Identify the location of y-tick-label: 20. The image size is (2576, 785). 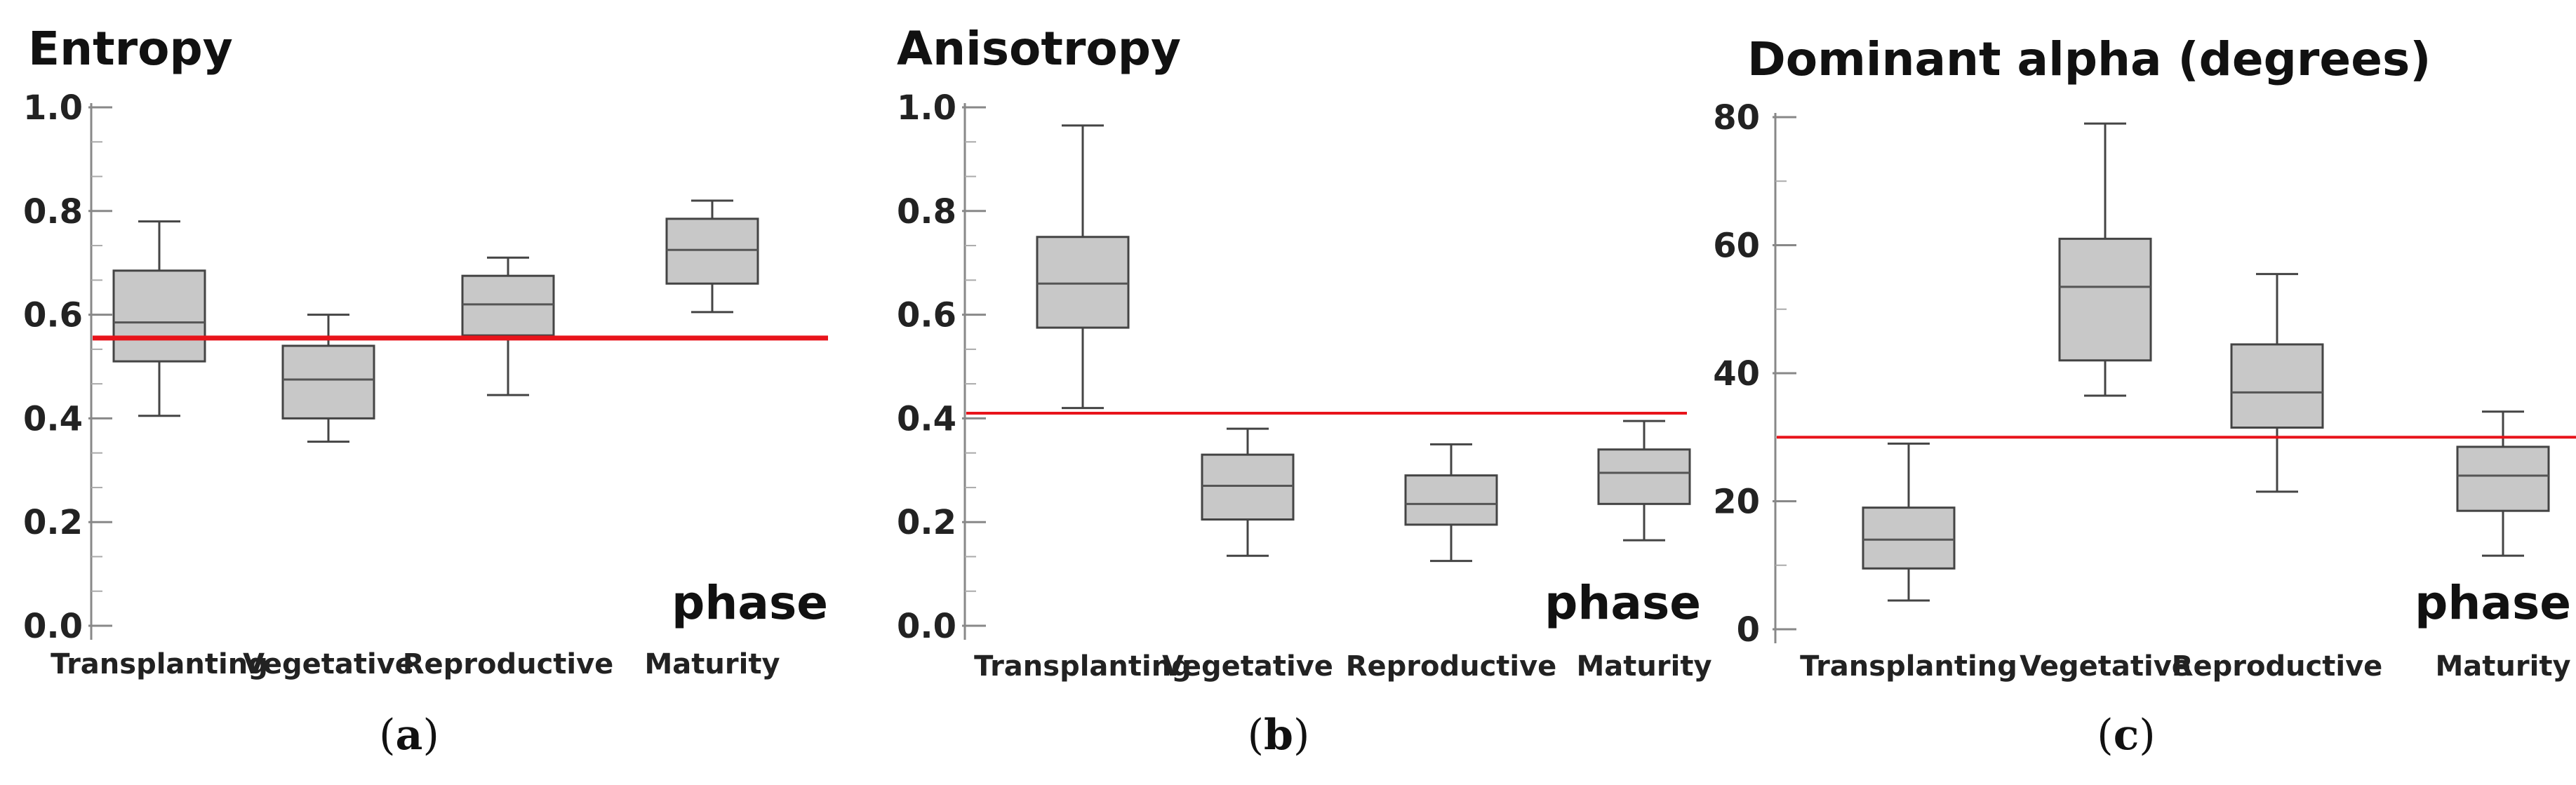
(1737, 502).